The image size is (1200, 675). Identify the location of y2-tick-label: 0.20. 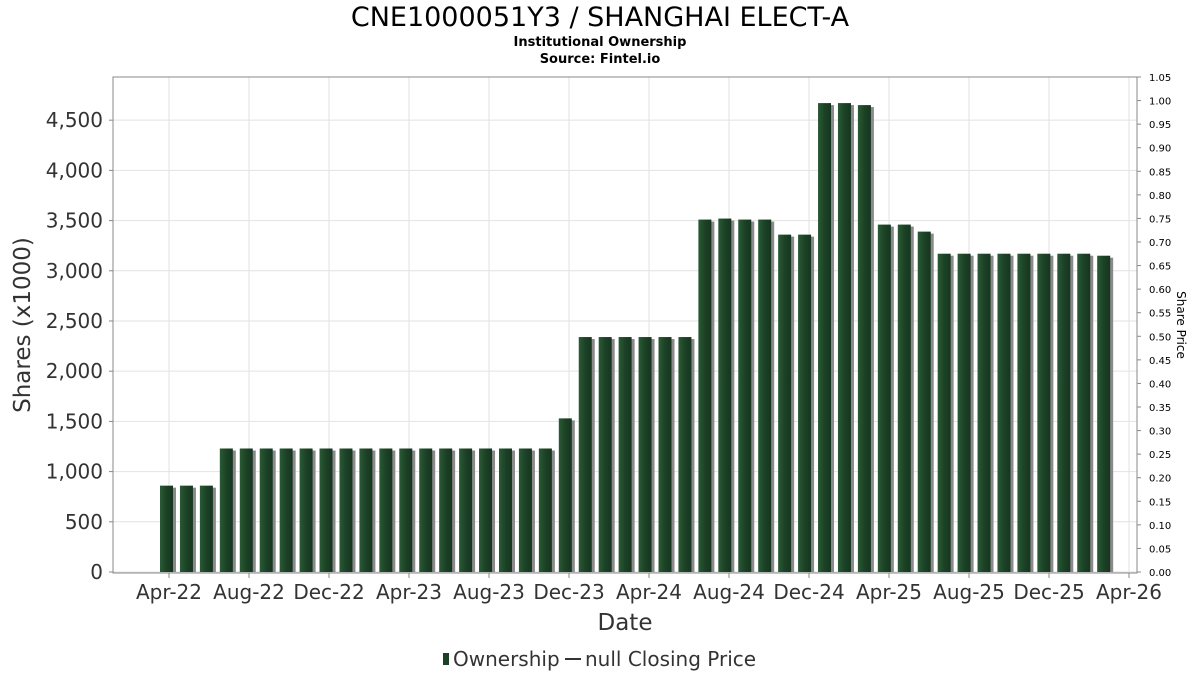
(1160, 479).